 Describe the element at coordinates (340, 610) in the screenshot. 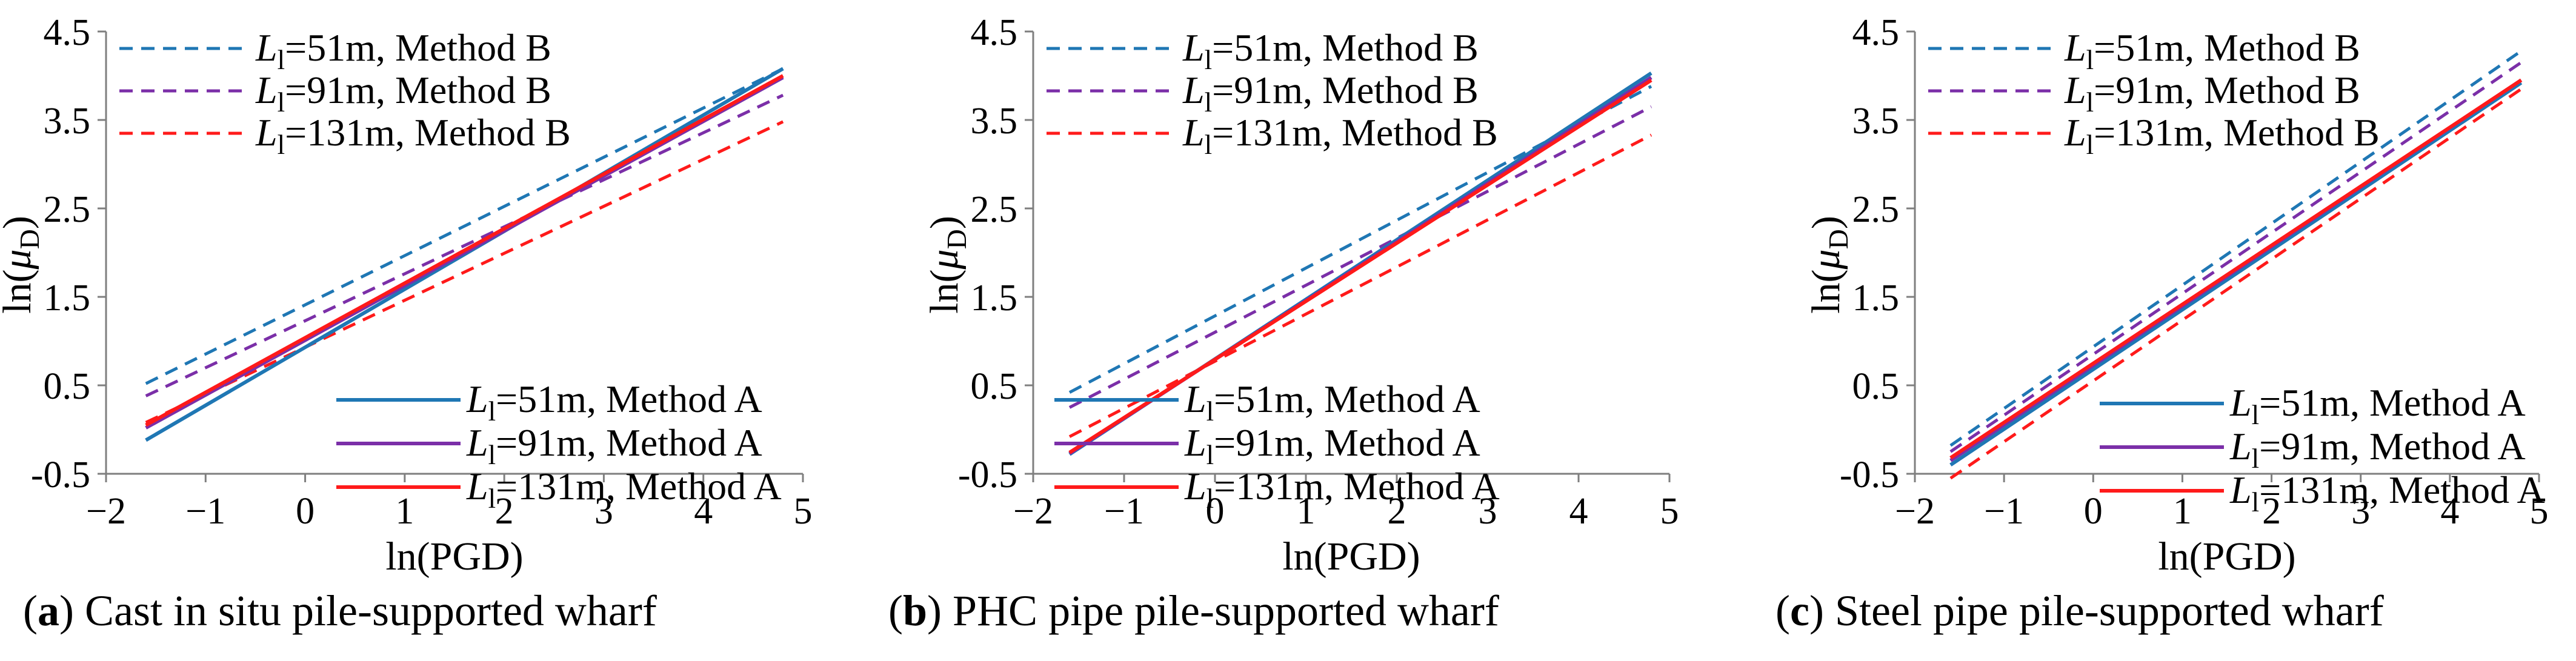

I see `caption-a: (a) Cast in situ pile-supported wharf` at that location.